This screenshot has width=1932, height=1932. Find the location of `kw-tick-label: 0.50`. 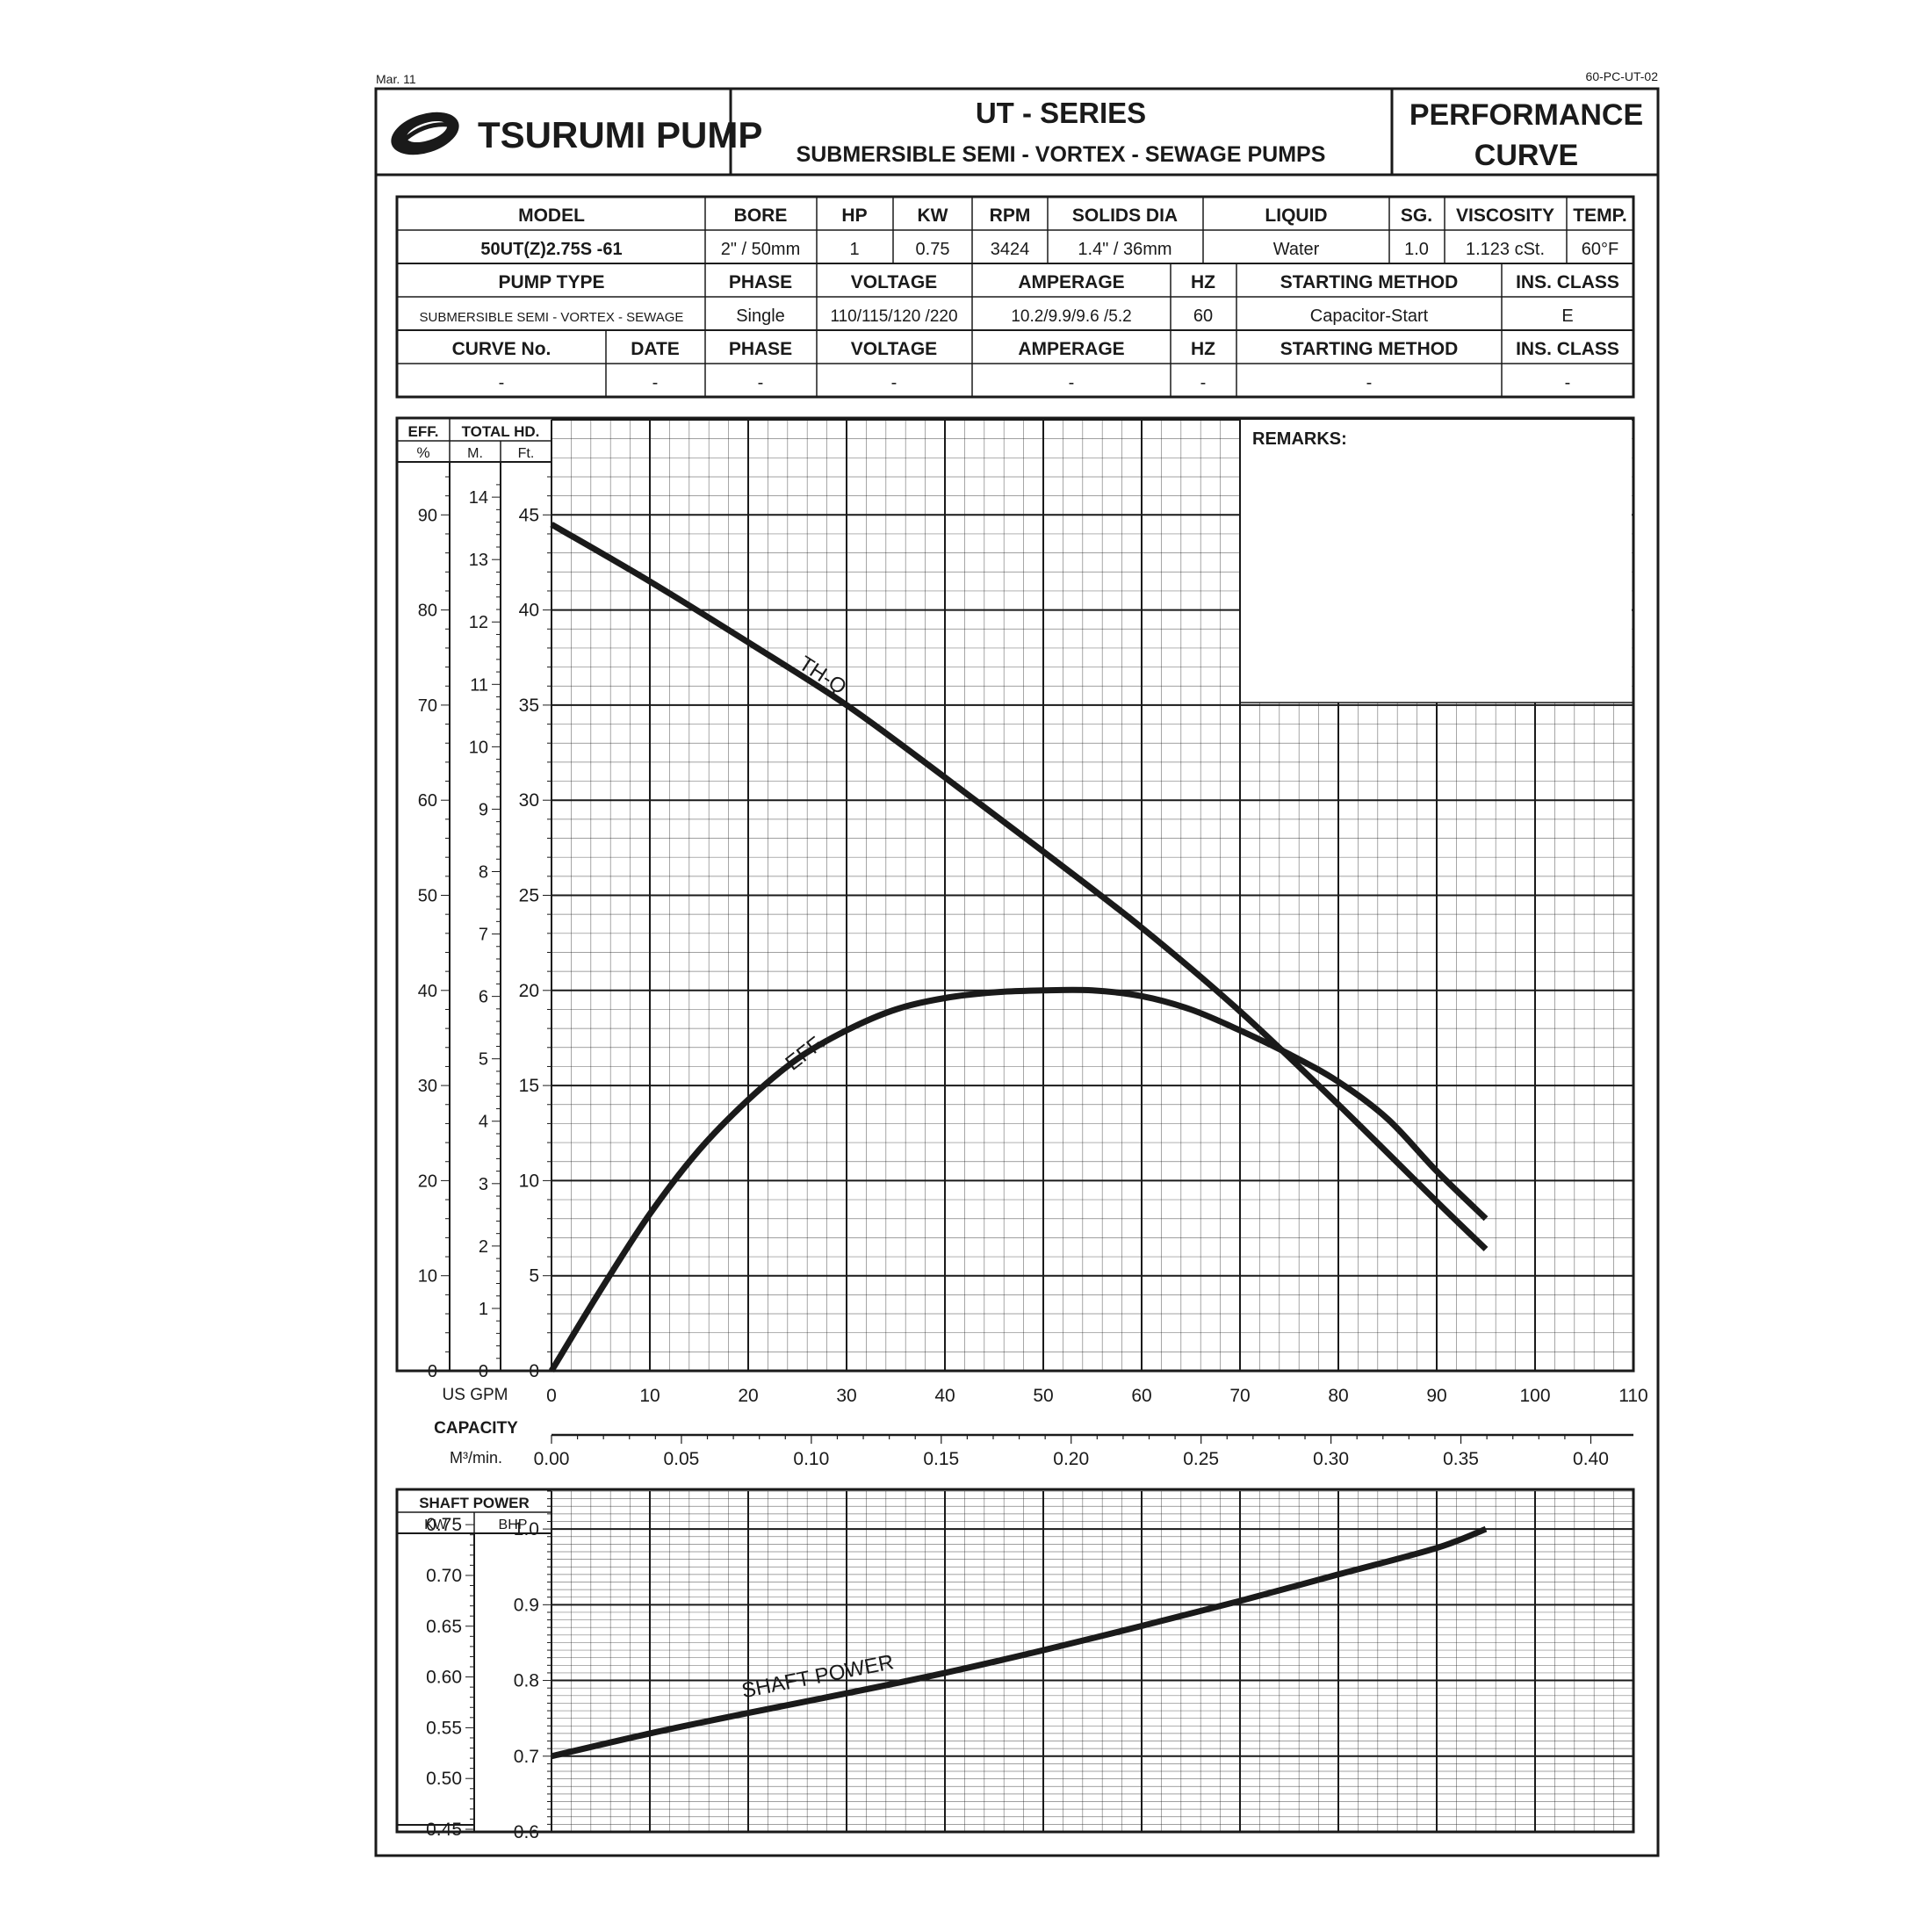

kw-tick-label: 0.50 is located at coordinates (444, 1779).